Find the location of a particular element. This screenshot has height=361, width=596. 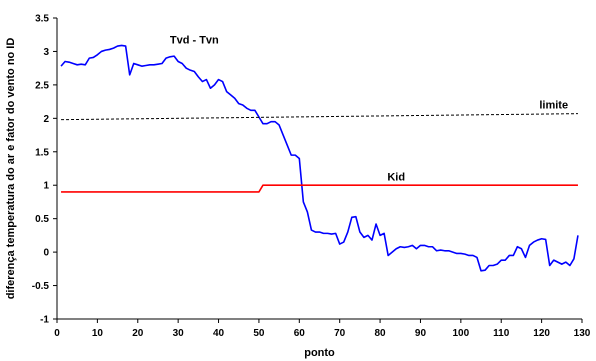

annotation-label: Tvd - Tvn is located at coordinates (194, 40).